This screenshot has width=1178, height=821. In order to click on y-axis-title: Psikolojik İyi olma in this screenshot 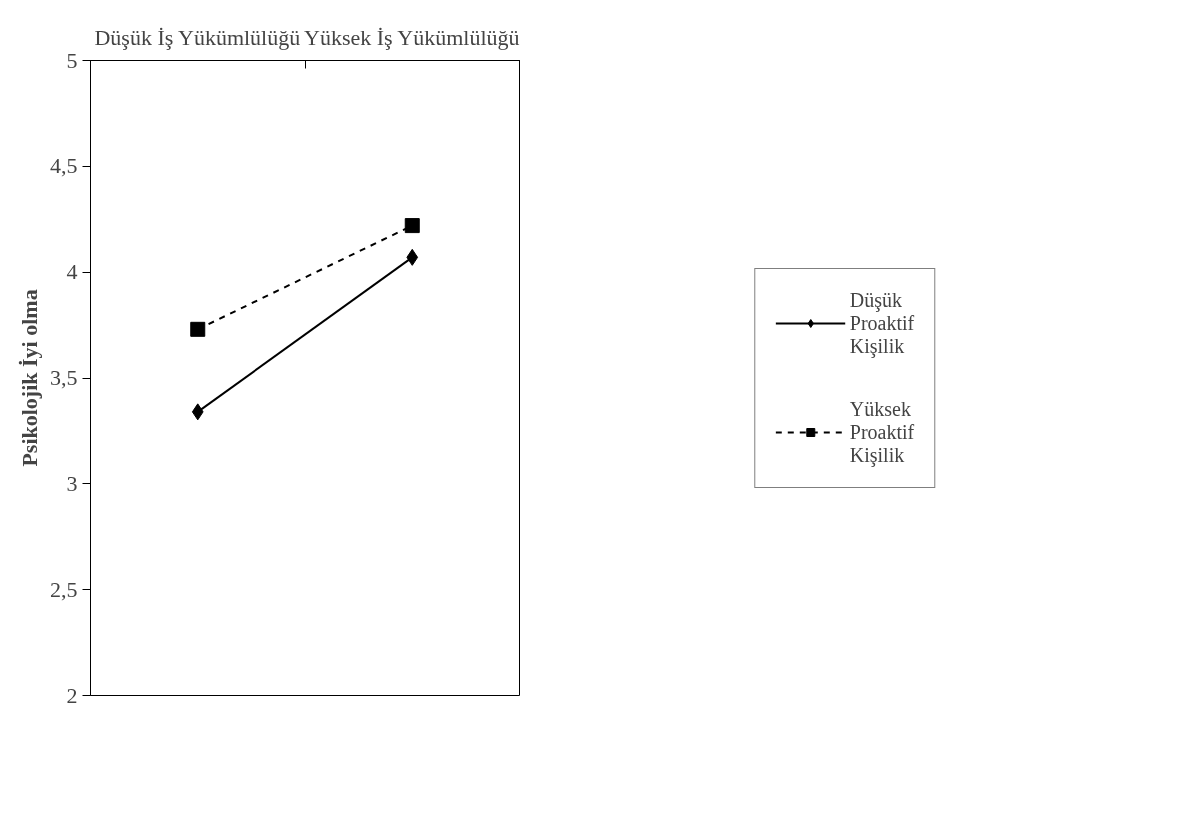, I will do `click(29, 378)`.